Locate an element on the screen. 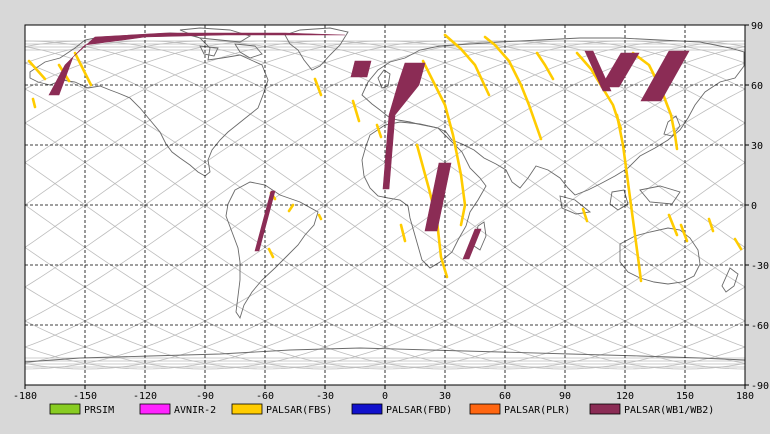 The height and width of the screenshot is (434, 770). x-tick-label: -180 is located at coordinates (25, 396).